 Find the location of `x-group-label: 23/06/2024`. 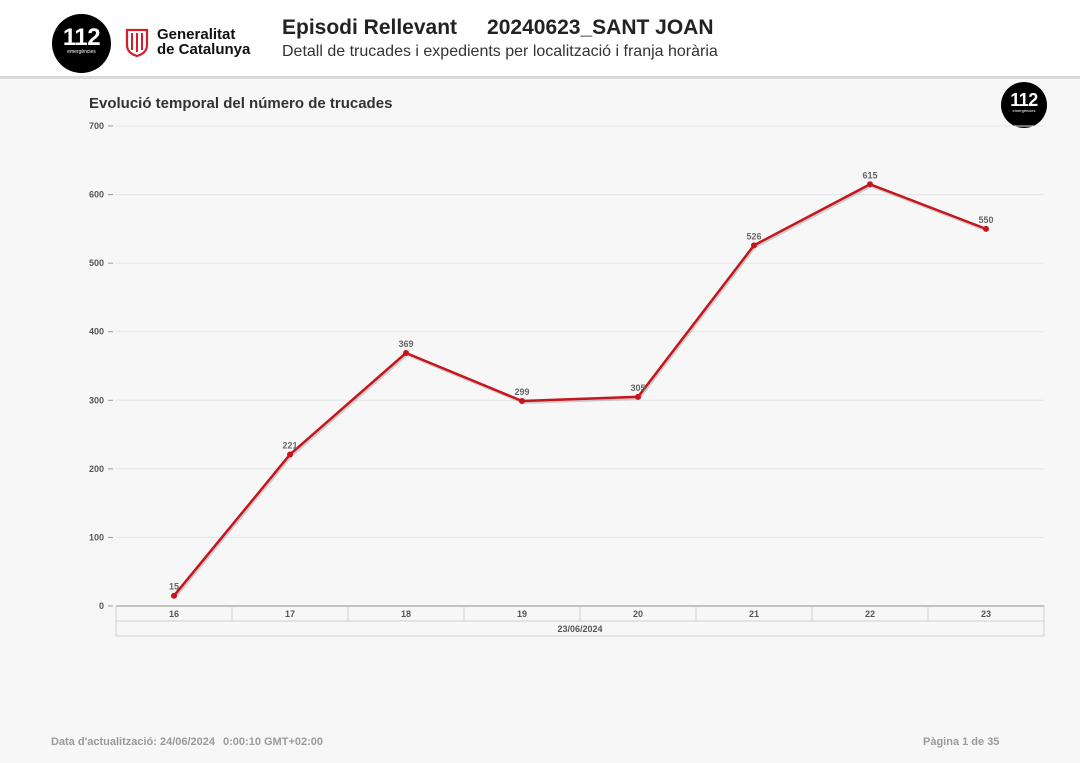

x-group-label: 23/06/2024 is located at coordinates (579, 629).